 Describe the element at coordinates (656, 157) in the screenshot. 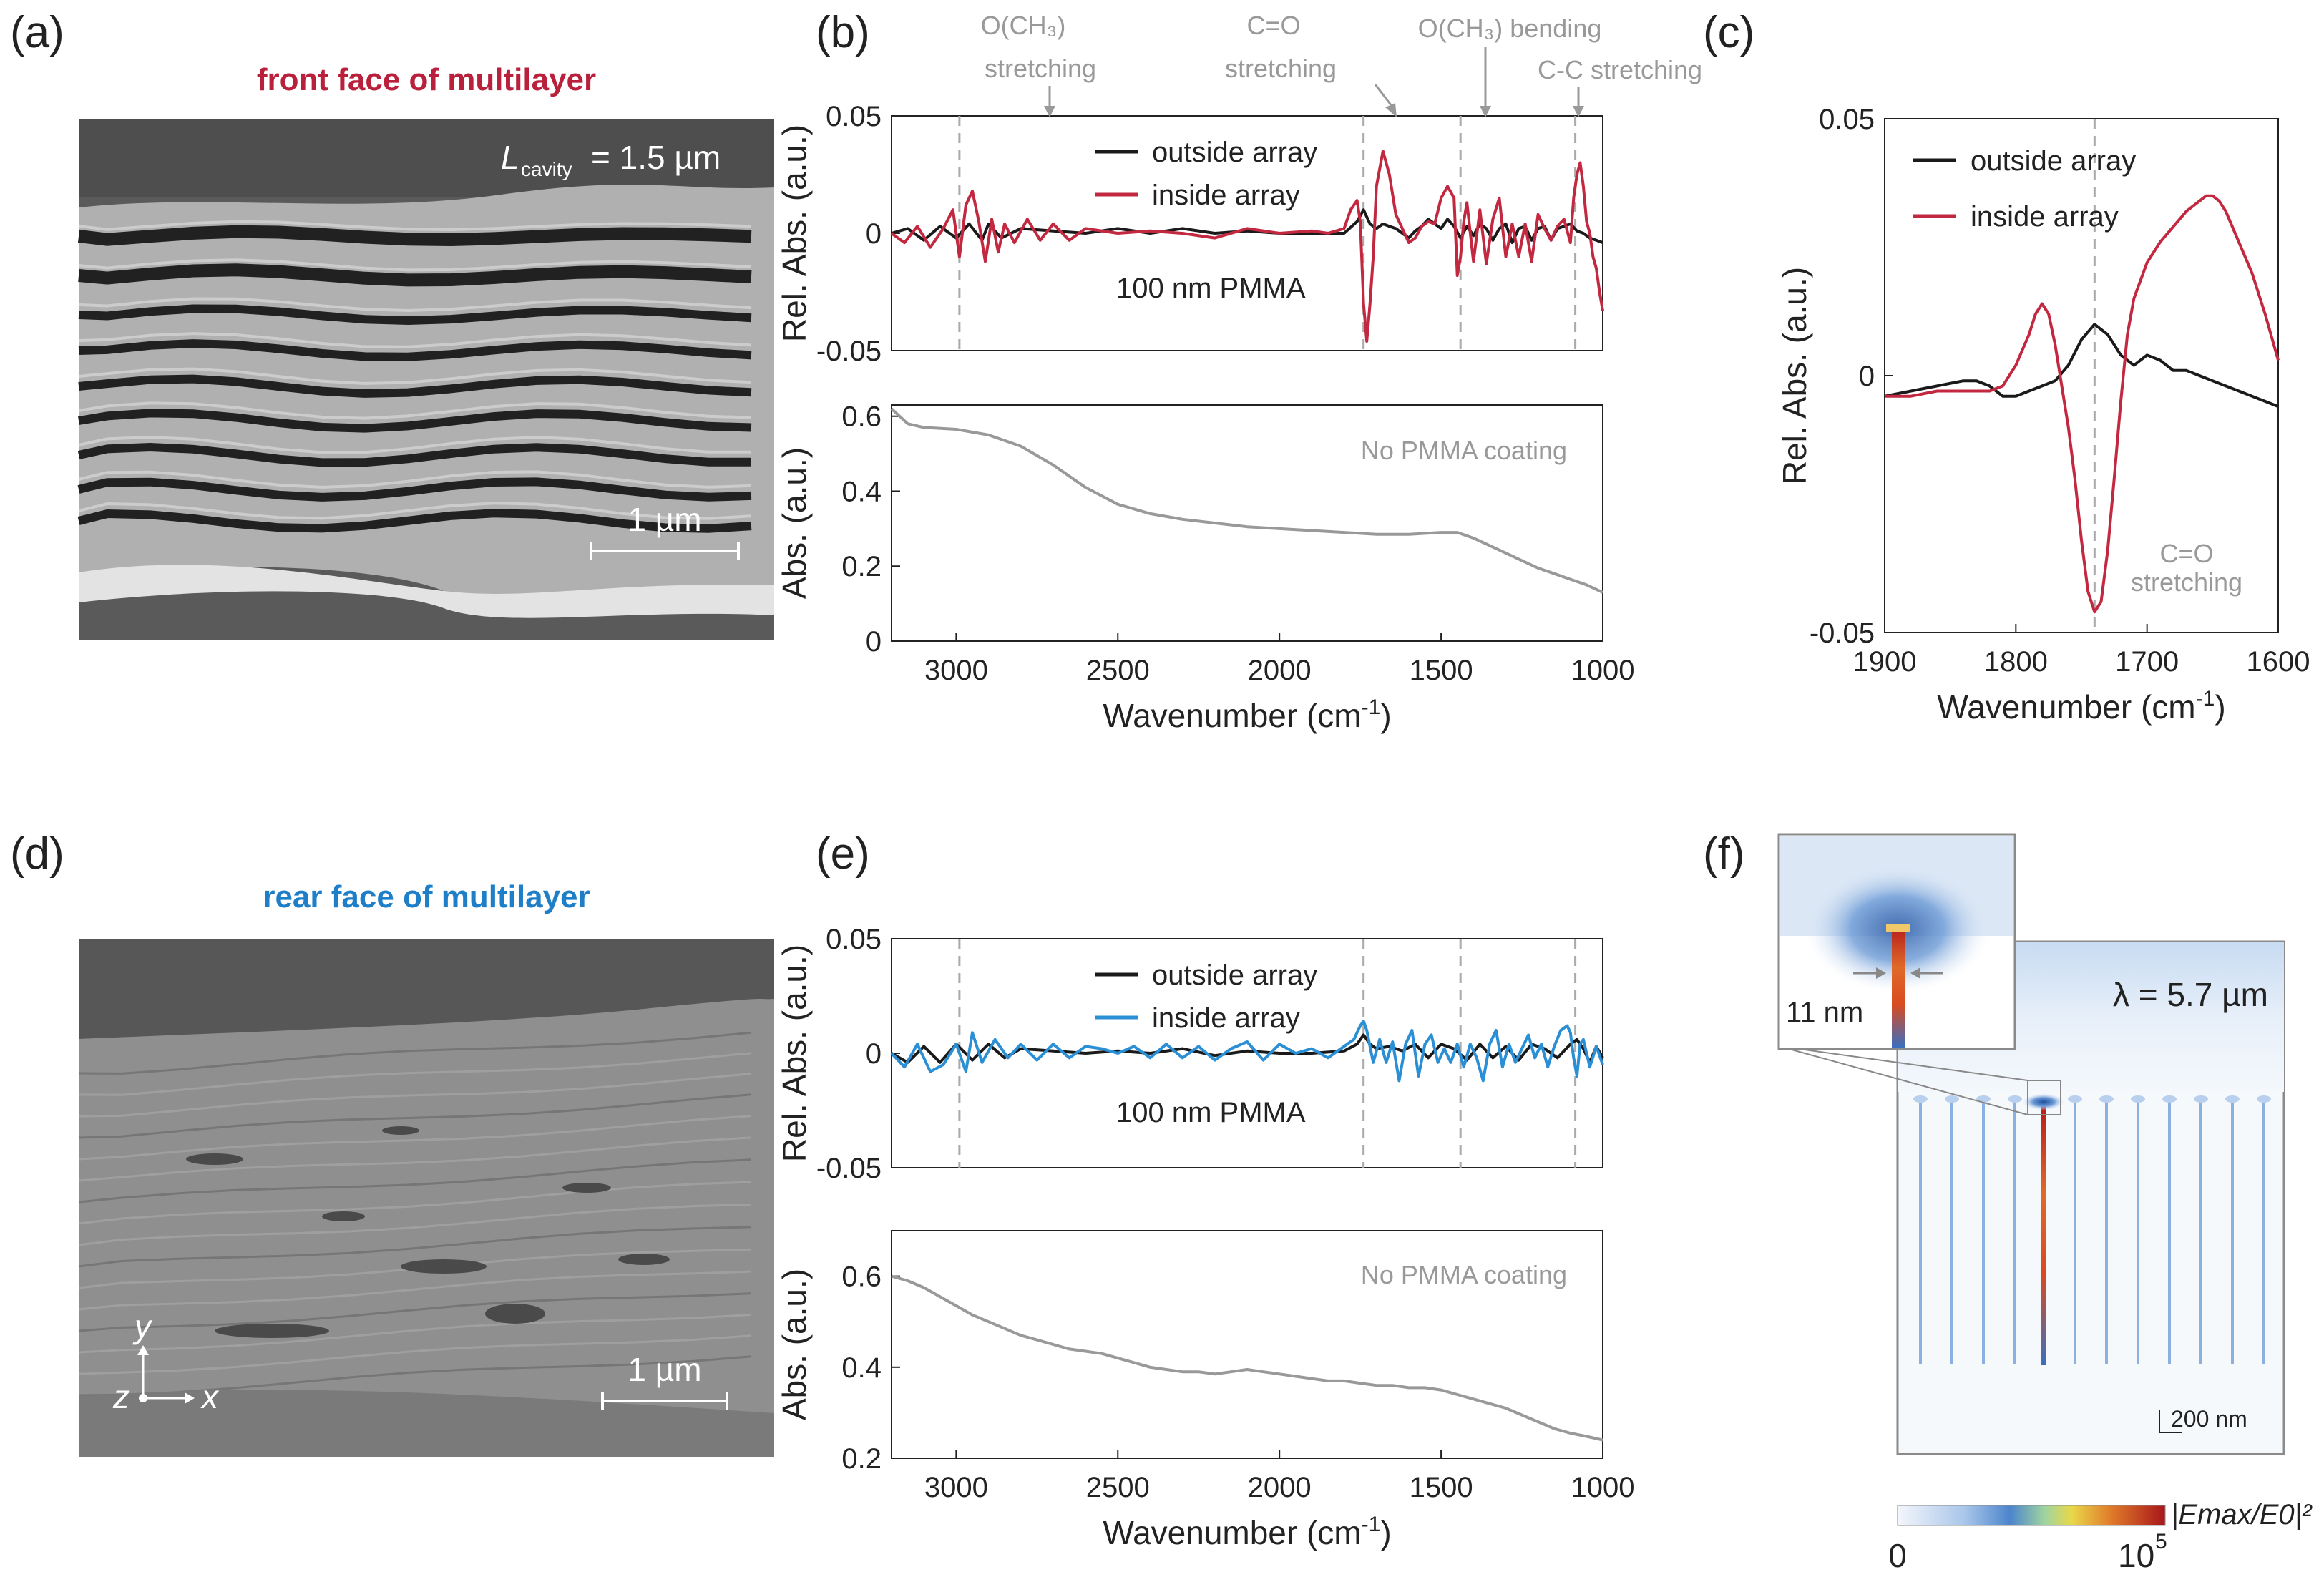

I see `cavity-length-value: = 1.5 µm` at that location.